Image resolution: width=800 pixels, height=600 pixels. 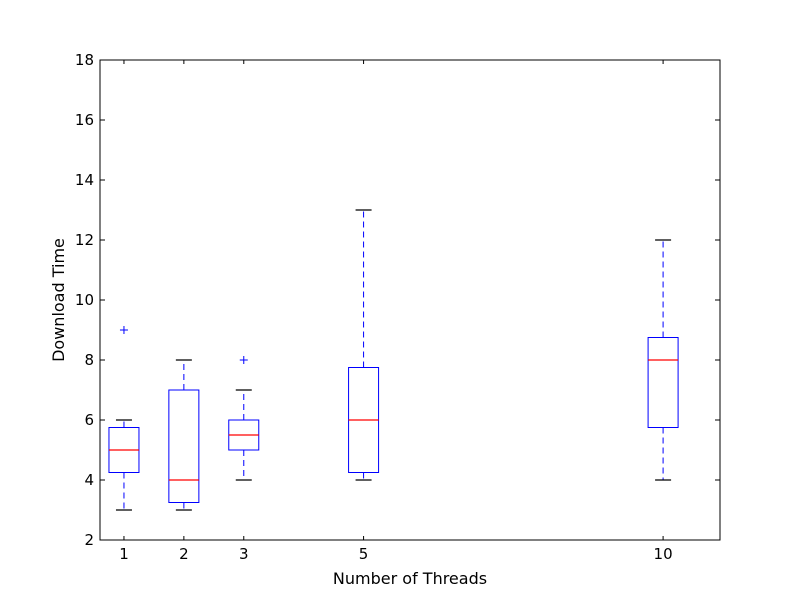 What do you see at coordinates (84, 120) in the screenshot?
I see `y-tick-label: 16` at bounding box center [84, 120].